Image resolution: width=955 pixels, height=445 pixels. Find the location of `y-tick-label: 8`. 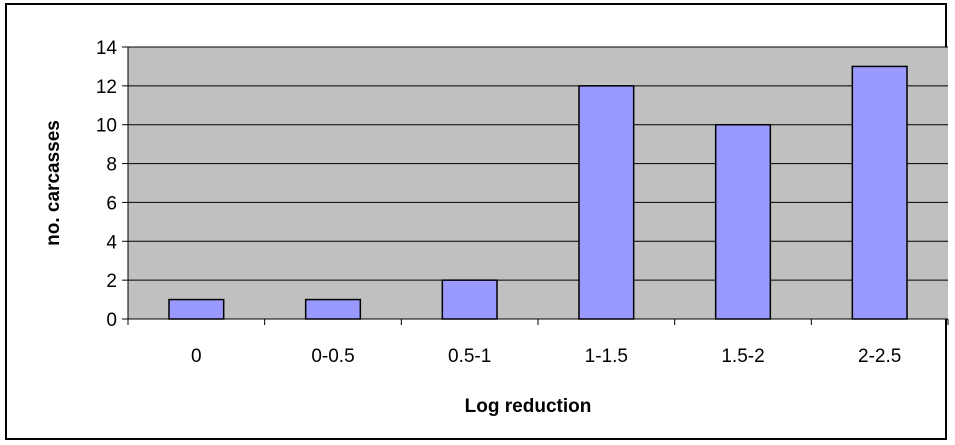

y-tick-label: 8 is located at coordinates (111, 165).